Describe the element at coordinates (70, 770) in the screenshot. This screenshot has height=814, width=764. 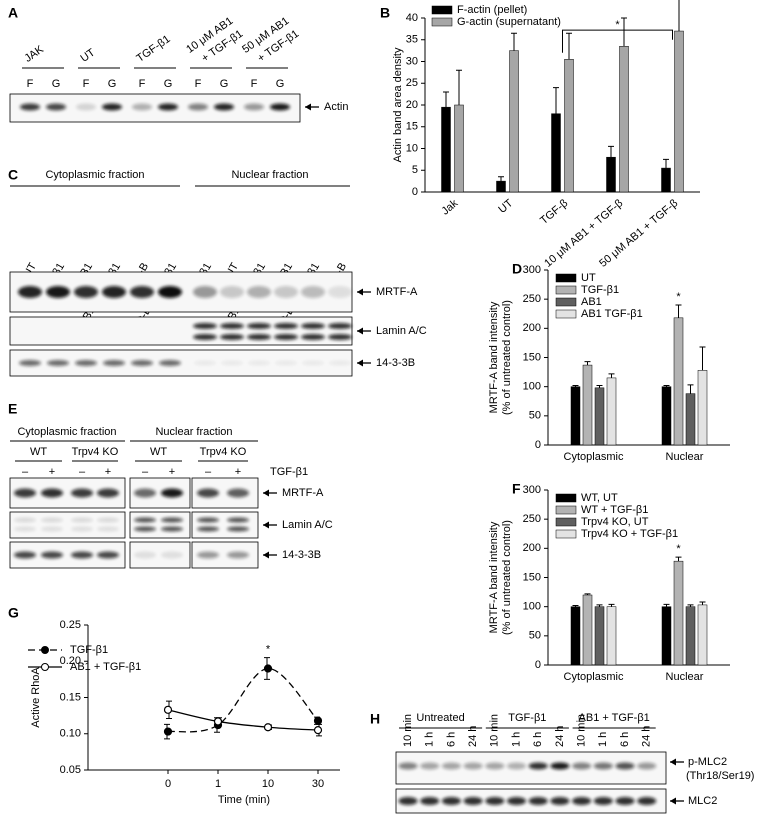
I see `y-tick-label: 0.05` at that location.